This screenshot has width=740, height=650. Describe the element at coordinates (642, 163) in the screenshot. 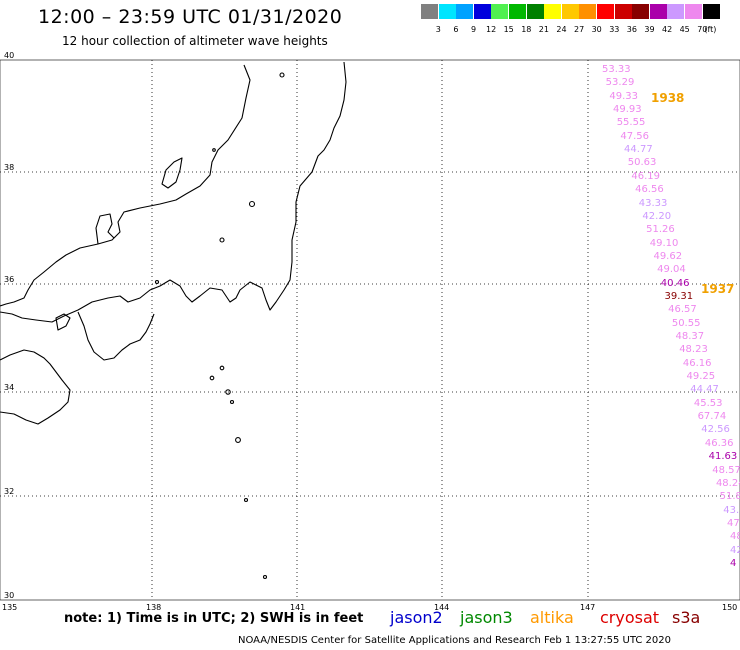

I see `wave-height-value: 50.63` at that location.